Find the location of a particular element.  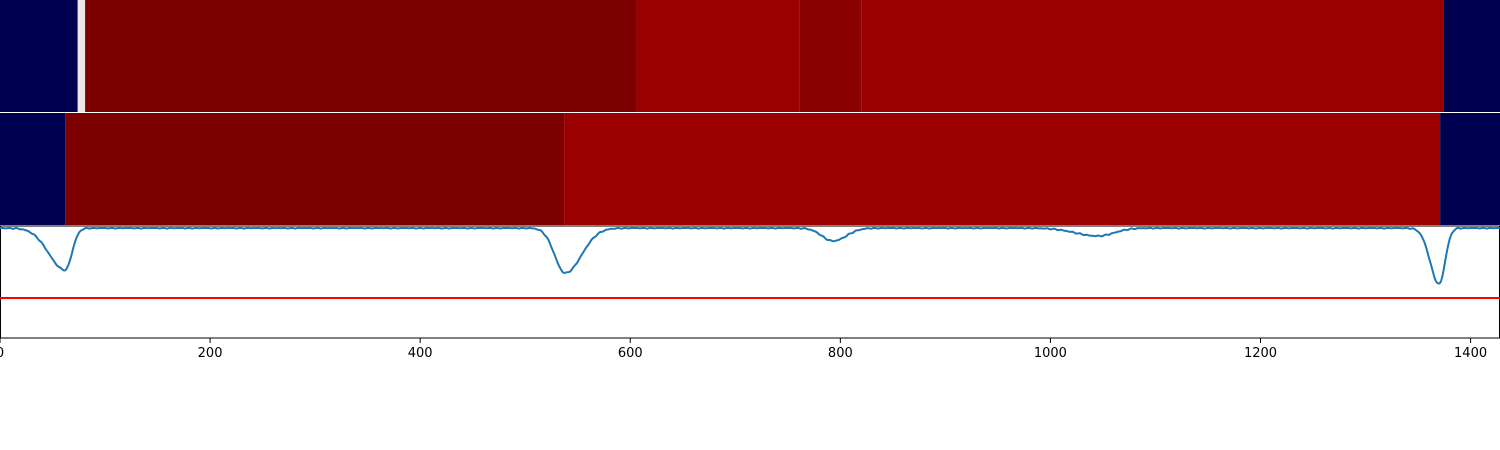

signal-line is located at coordinates (750, 255).